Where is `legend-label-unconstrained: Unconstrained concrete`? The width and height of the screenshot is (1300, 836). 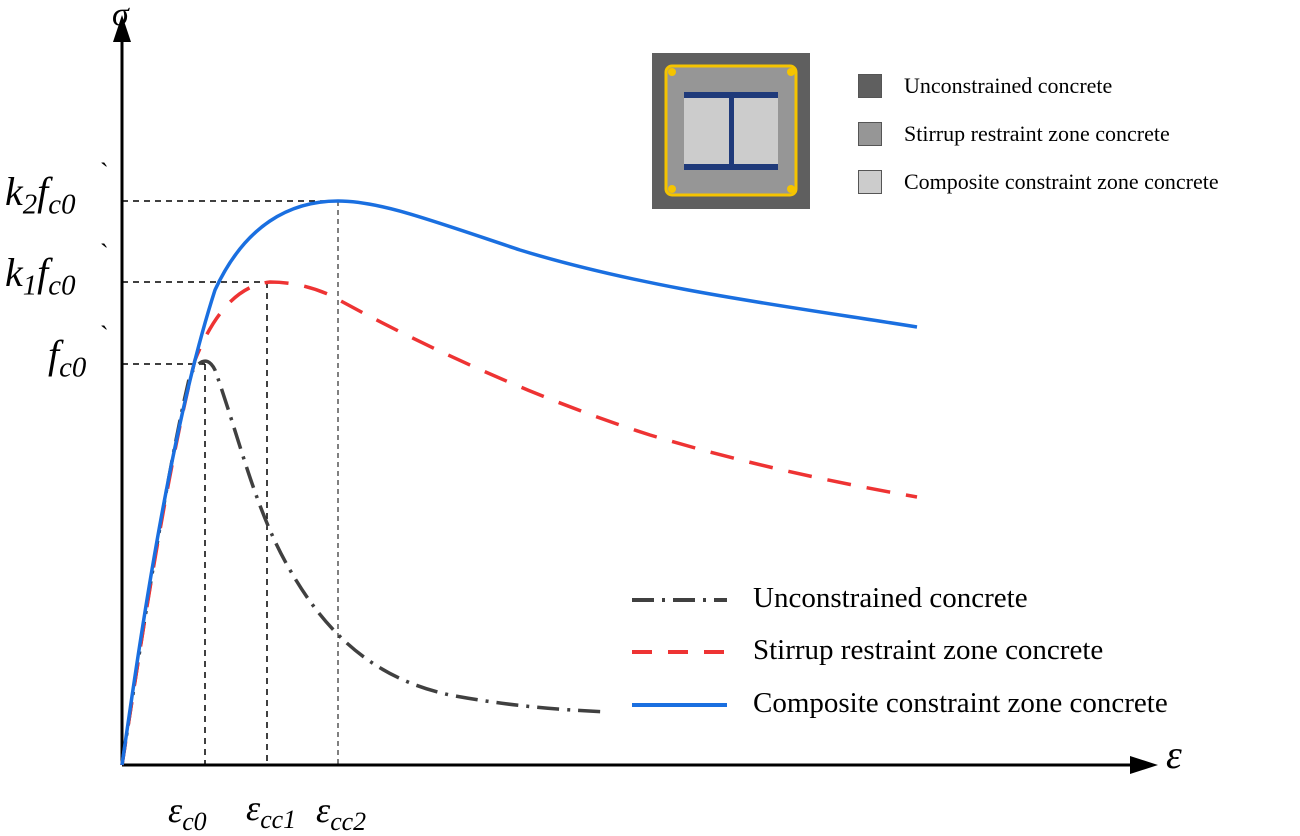
legend-label-unconstrained: Unconstrained concrete is located at coordinates (890, 598).